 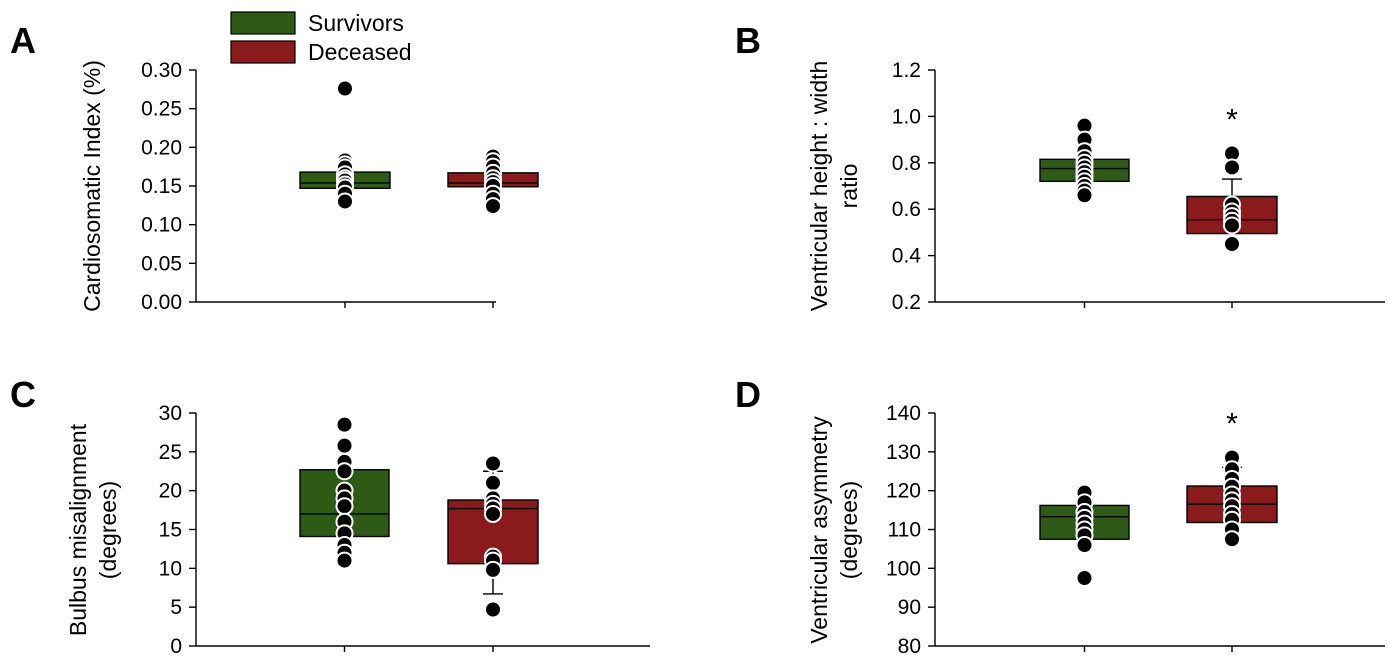 What do you see at coordinates (170, 413) in the screenshot?
I see `y-tick-label: 30` at bounding box center [170, 413].